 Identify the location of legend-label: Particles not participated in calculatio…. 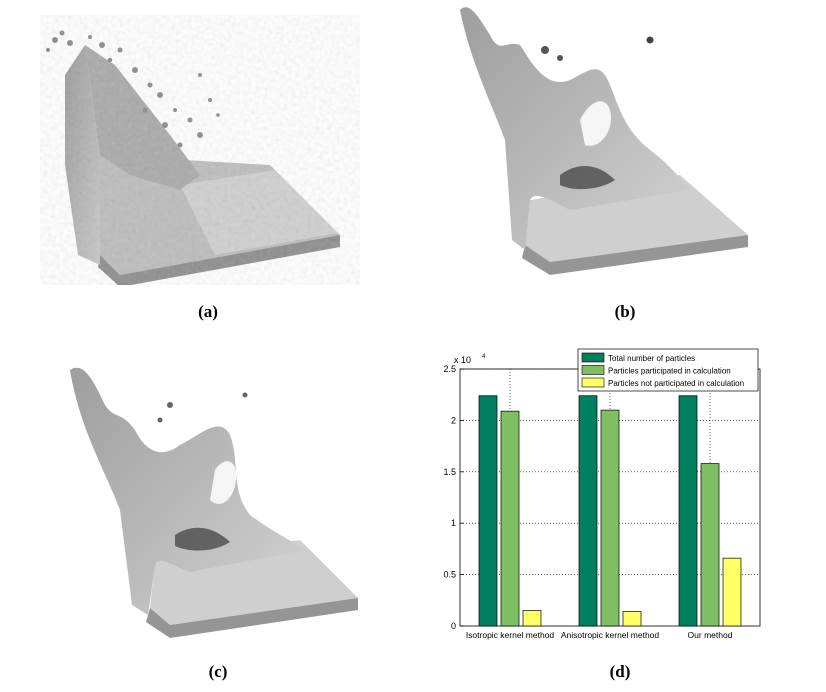
(676, 383).